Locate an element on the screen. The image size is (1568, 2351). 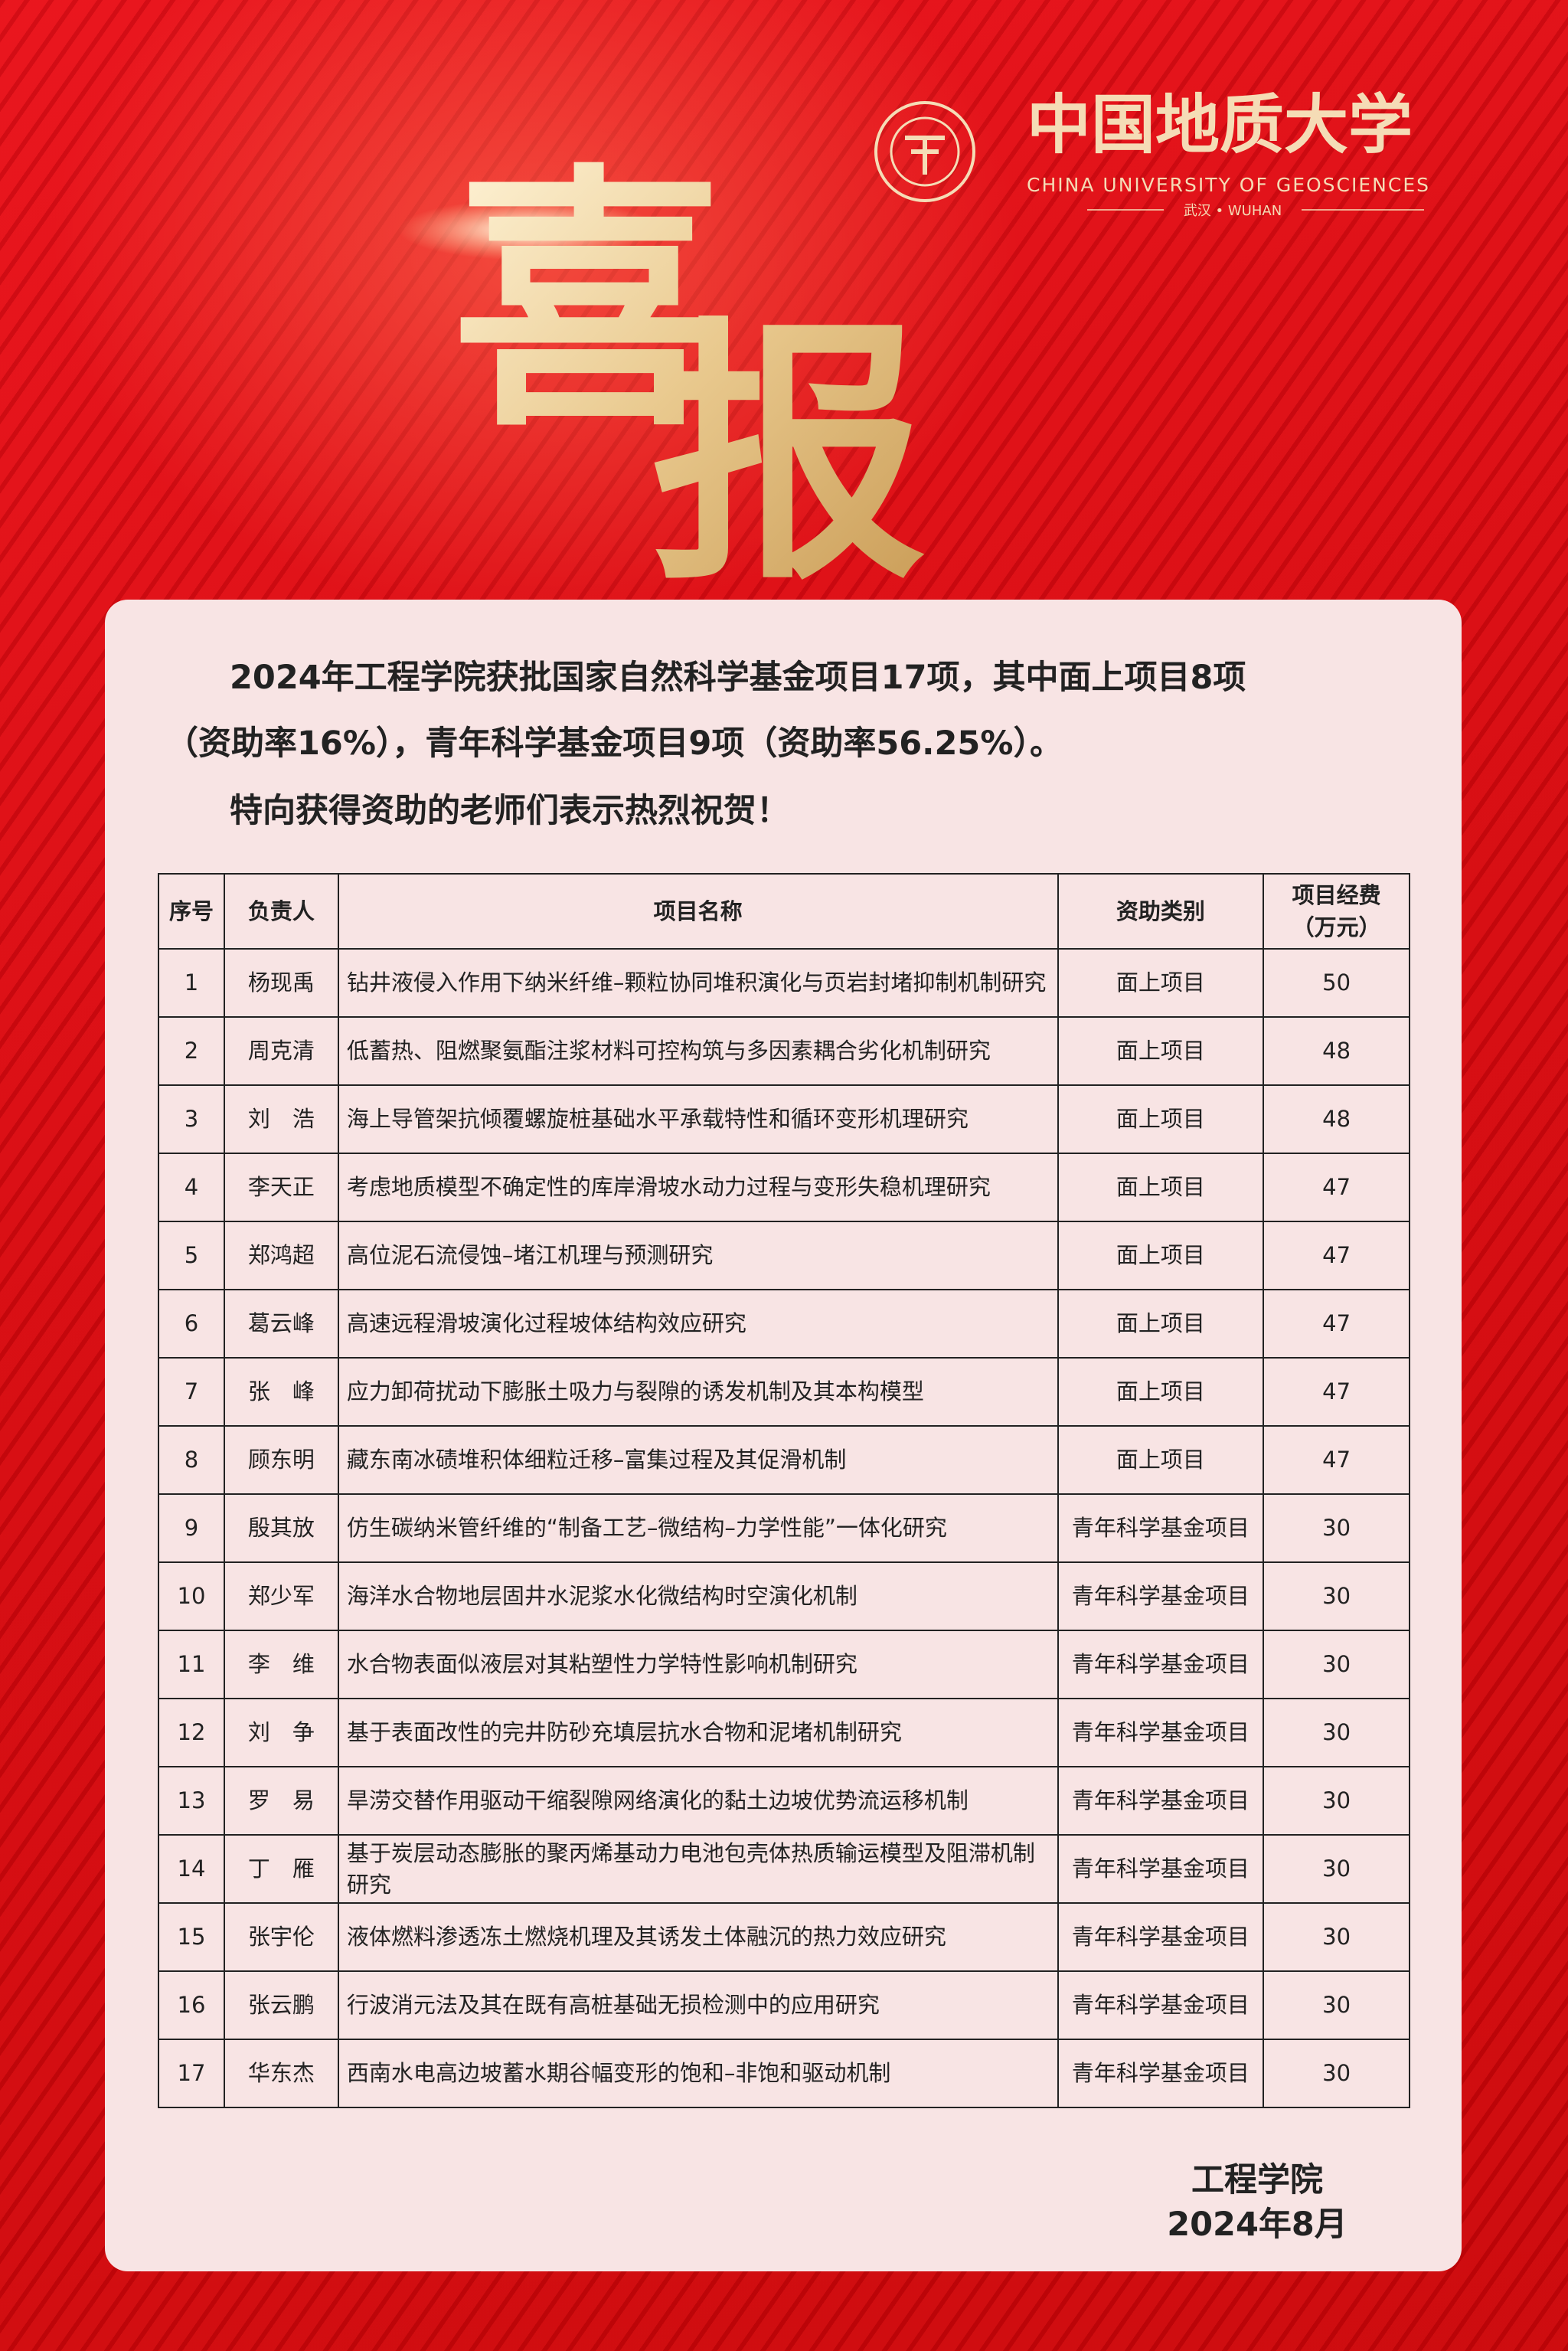
row-number: 6 is located at coordinates (191, 1324).